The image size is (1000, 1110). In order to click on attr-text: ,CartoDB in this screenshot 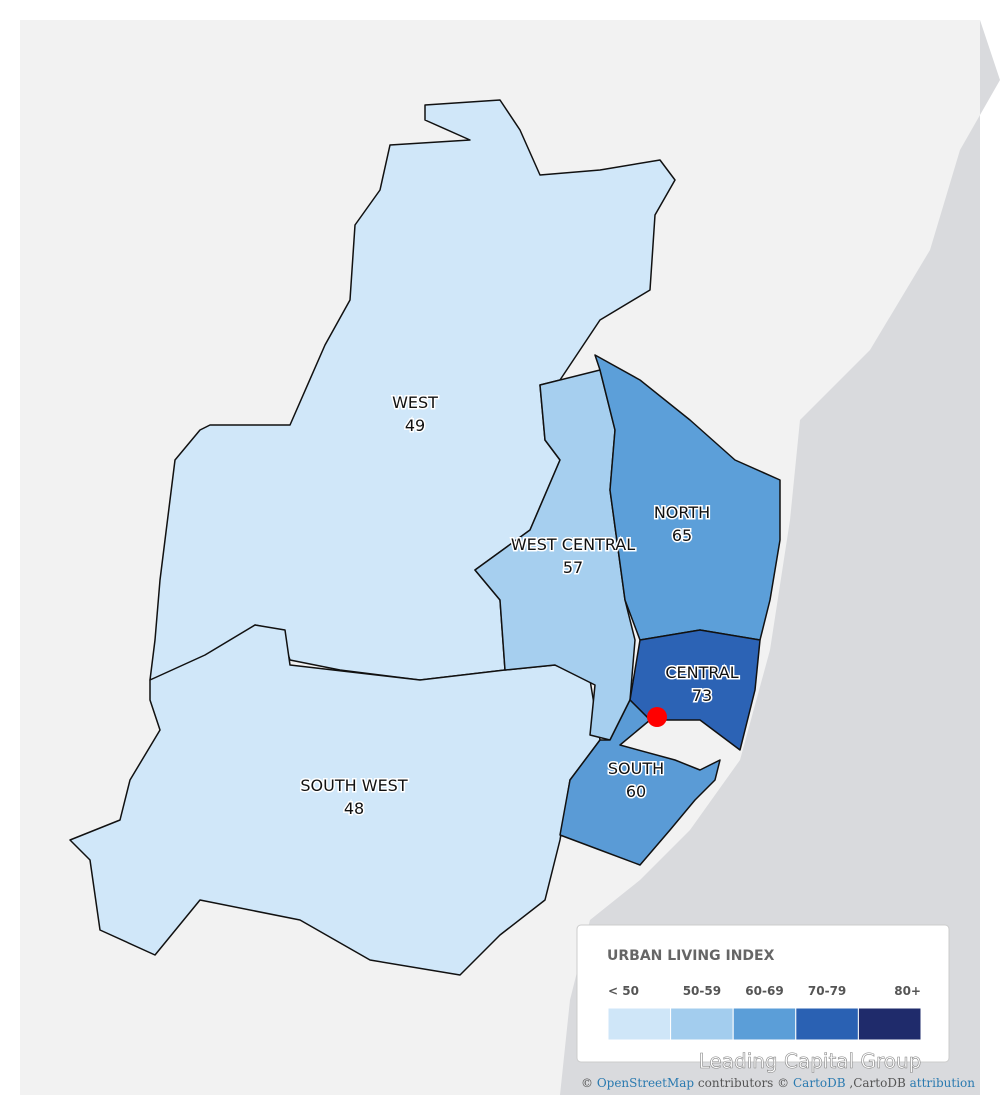, I will do `click(877, 1083)`.